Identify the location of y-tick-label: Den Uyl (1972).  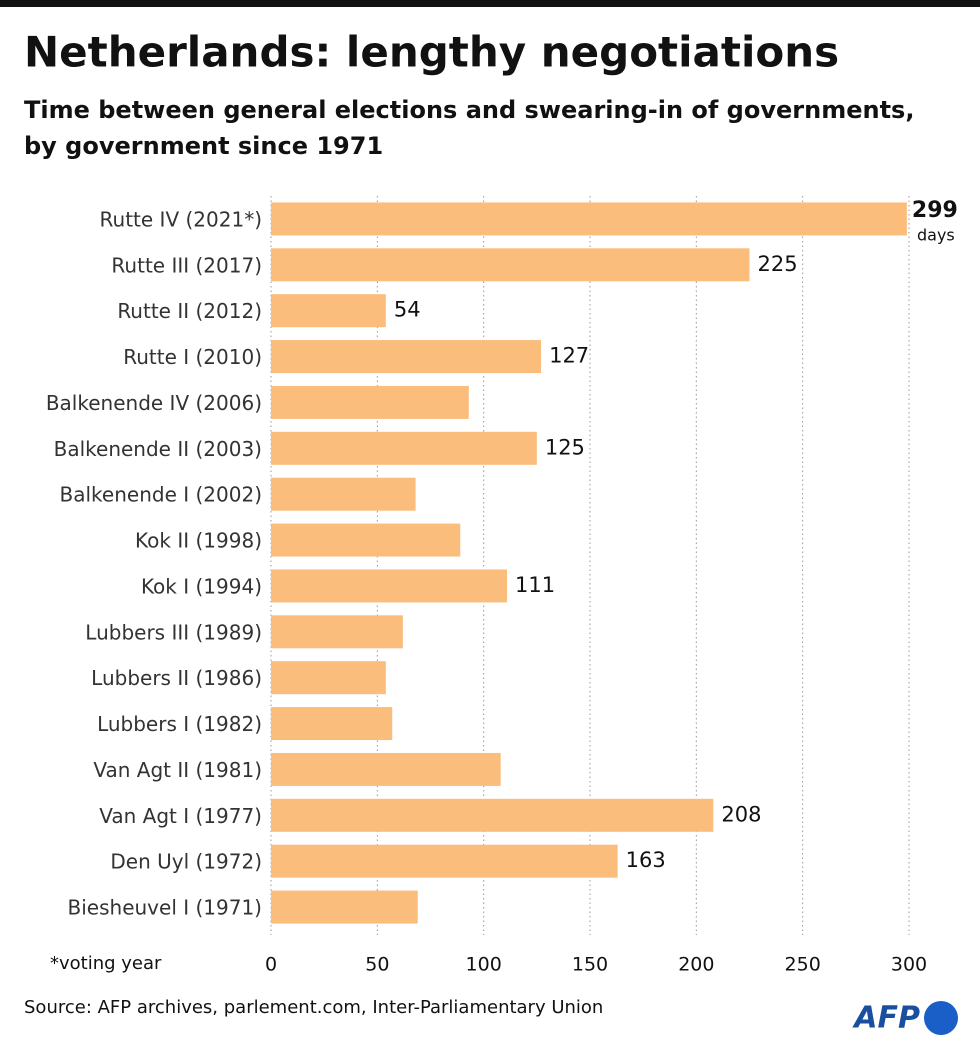
(186, 862).